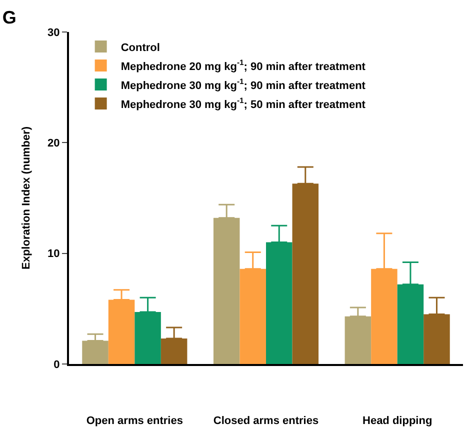 This screenshot has width=465, height=430. I want to click on legend-label: Control, so click(140, 48).